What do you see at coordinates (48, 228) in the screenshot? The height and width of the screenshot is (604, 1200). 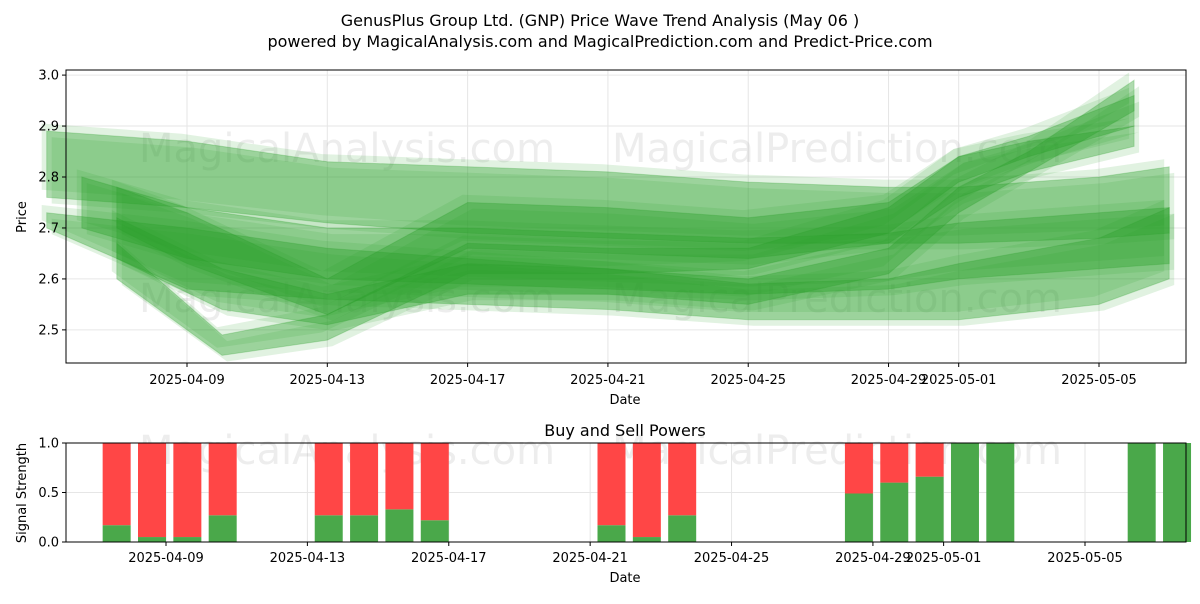 I see `price-y-tick-label-2: 2.7` at bounding box center [48, 228].